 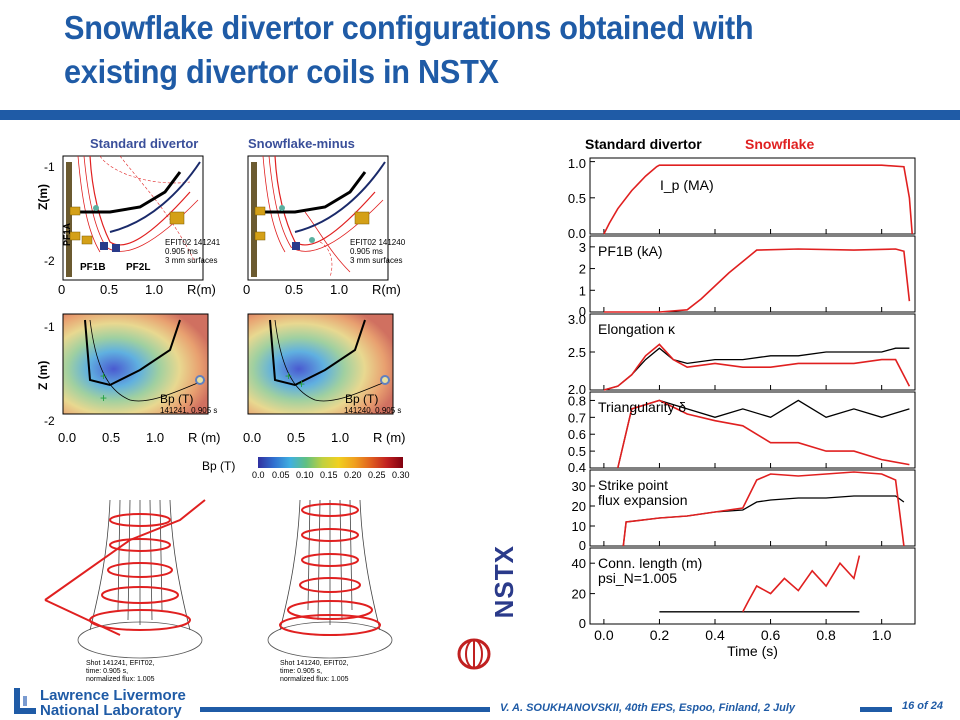 I want to click on xtick-label-3: 0.6, so click(x=771, y=635).